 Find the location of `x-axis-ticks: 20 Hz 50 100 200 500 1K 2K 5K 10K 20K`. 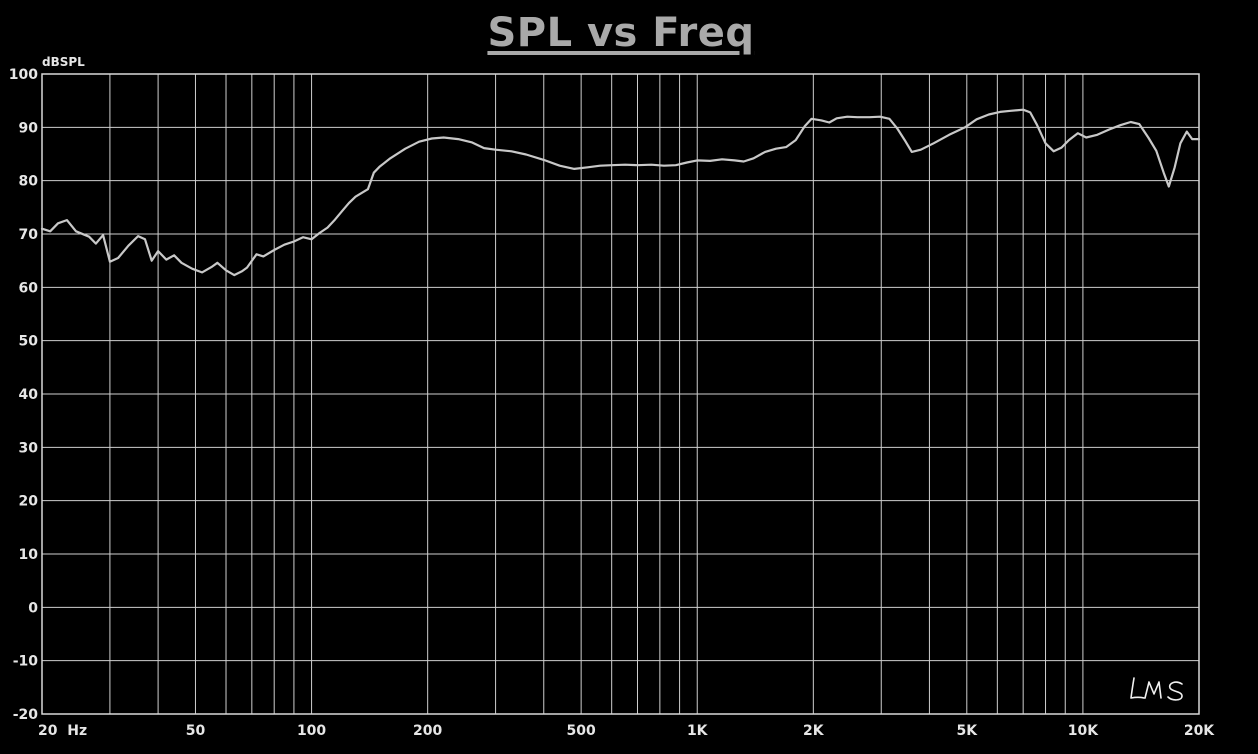

x-axis-ticks: 20 Hz 50 100 200 500 1K 2K 5K 10K 20K is located at coordinates (626, 731).